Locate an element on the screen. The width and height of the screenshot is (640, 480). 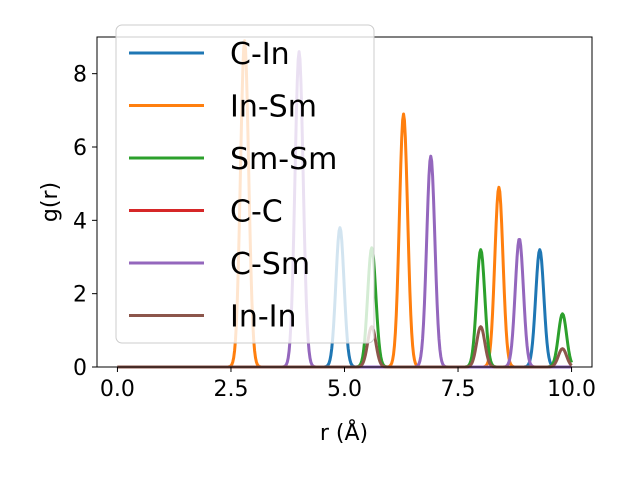
x-tick-label: 0.0 is located at coordinates (117, 389).